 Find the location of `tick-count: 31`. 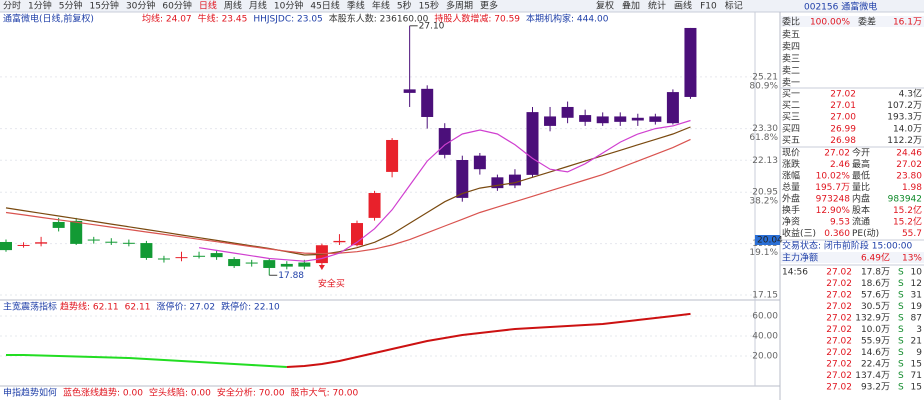

tick-count: 31 is located at coordinates (916, 296).